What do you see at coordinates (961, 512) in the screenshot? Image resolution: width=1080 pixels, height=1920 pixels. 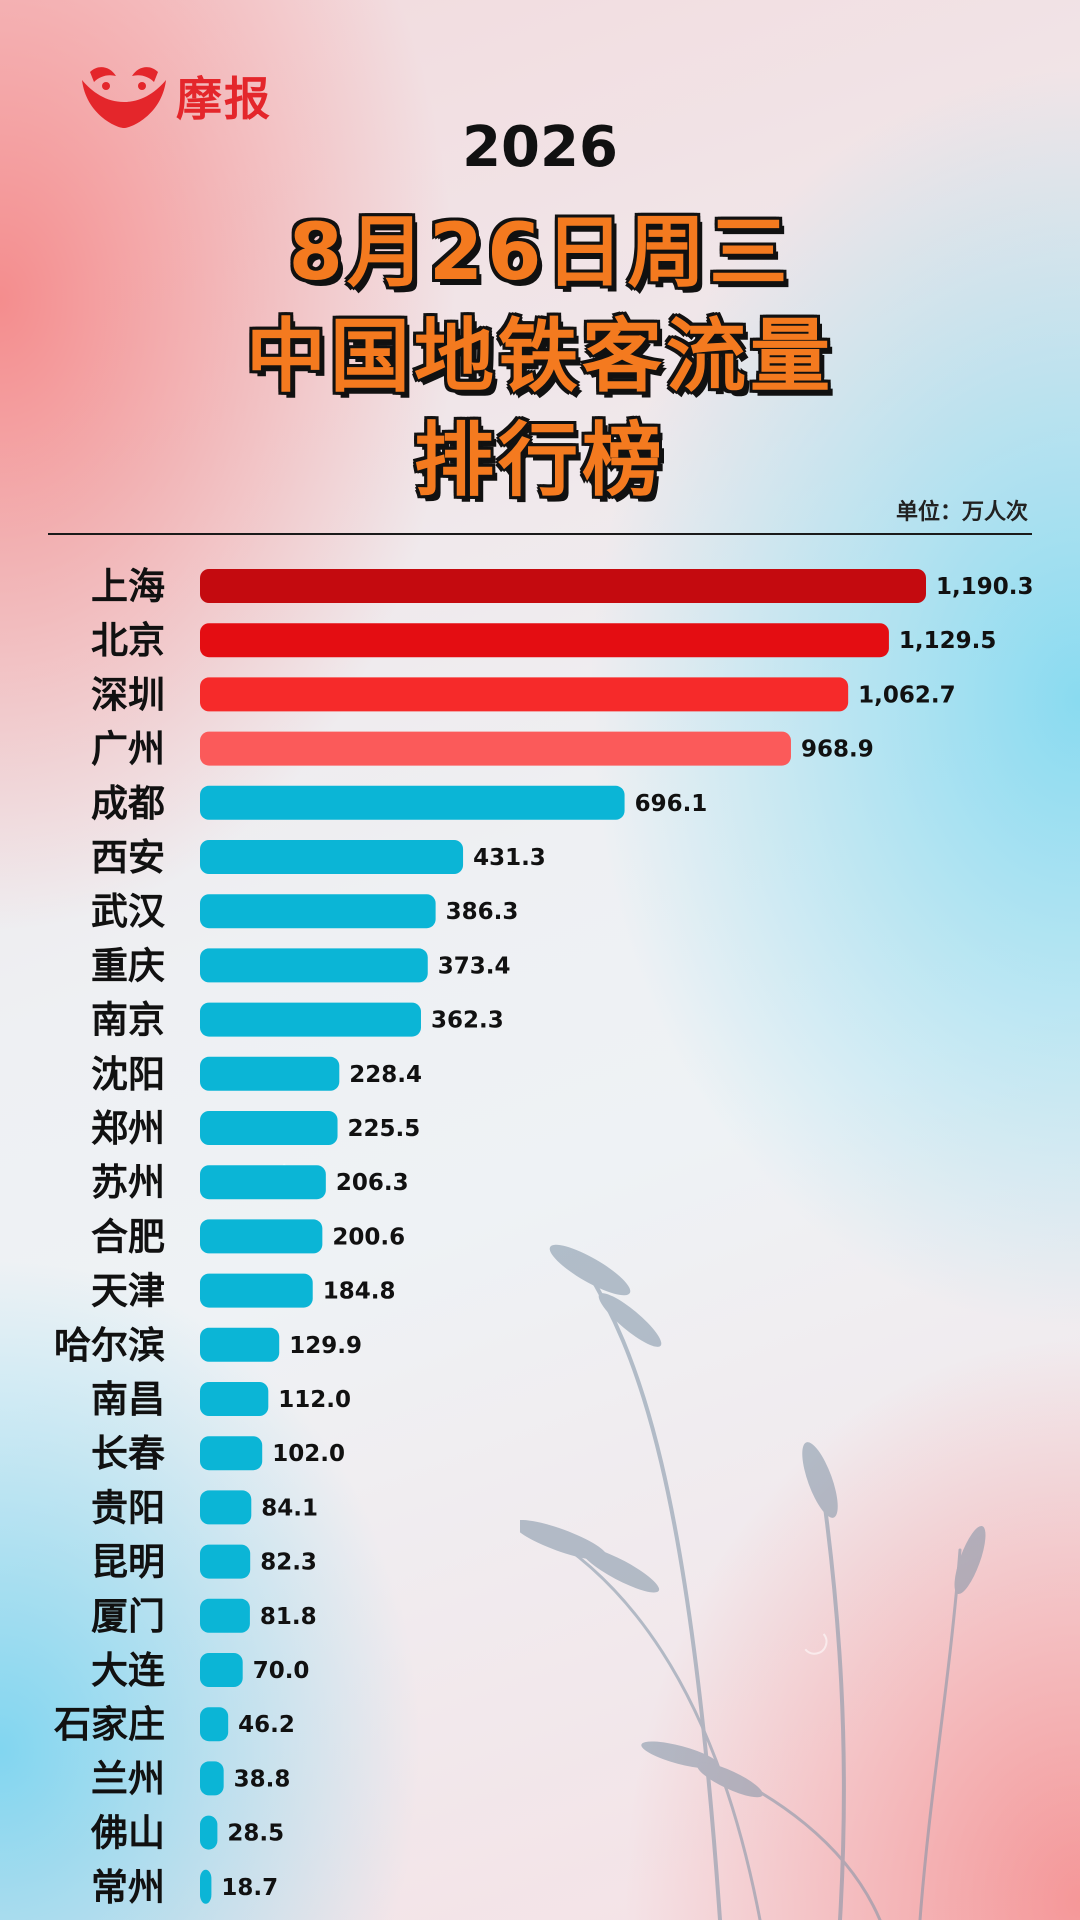 I see `unit-label: 单位：万人次` at bounding box center [961, 512].